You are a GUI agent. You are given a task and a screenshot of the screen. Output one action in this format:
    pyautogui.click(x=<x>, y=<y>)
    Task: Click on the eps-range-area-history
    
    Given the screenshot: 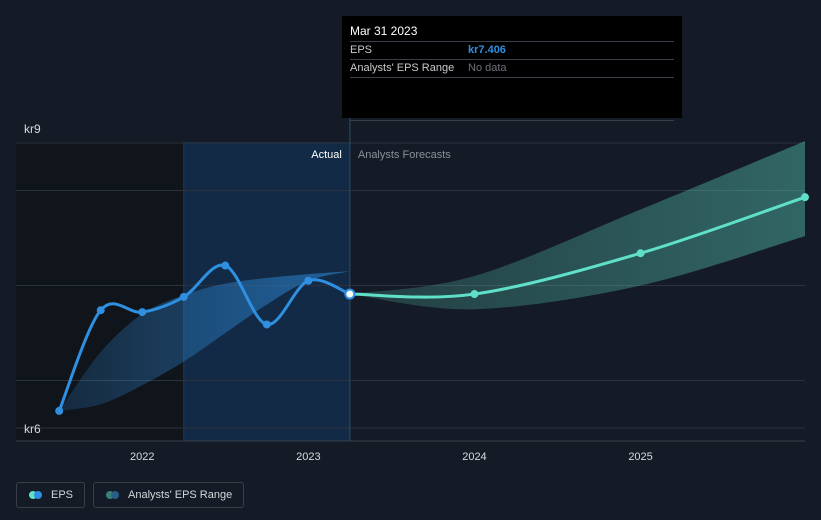 What is the action you would take?
    pyautogui.click(x=204, y=341)
    